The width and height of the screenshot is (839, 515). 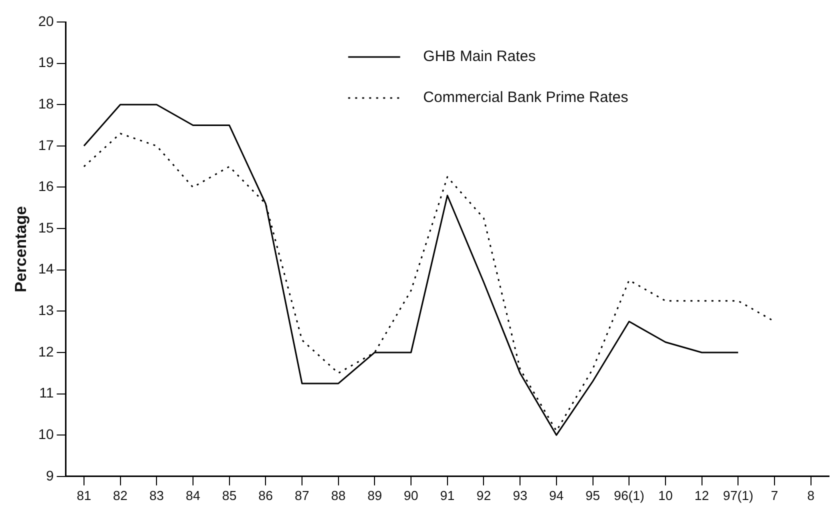 What do you see at coordinates (46, 310) in the screenshot?
I see `y-tick-label: 13` at bounding box center [46, 310].